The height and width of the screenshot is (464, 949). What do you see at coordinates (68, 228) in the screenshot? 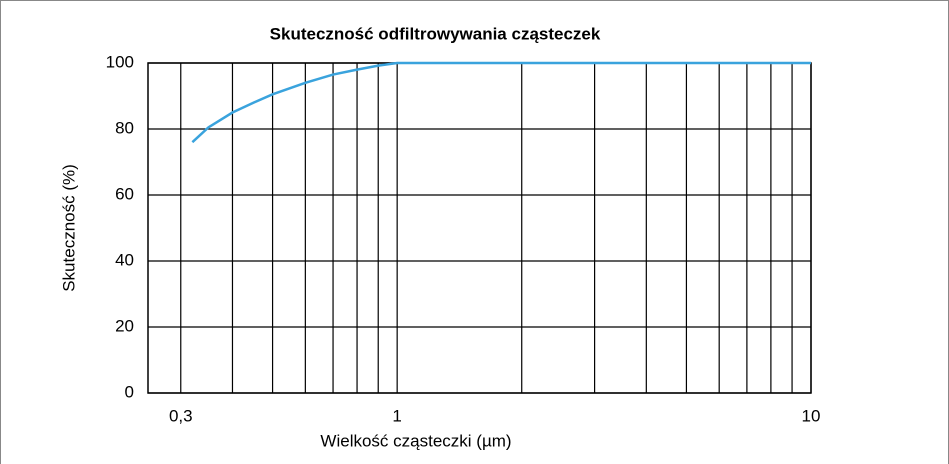
I see `y-axis-label: Skuteczność (%)` at bounding box center [68, 228].